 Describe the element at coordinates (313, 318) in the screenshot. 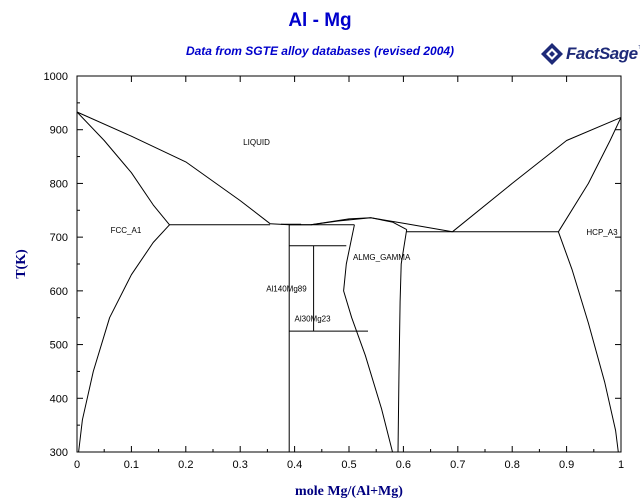

I see `phase-label: Al30Mg23` at that location.